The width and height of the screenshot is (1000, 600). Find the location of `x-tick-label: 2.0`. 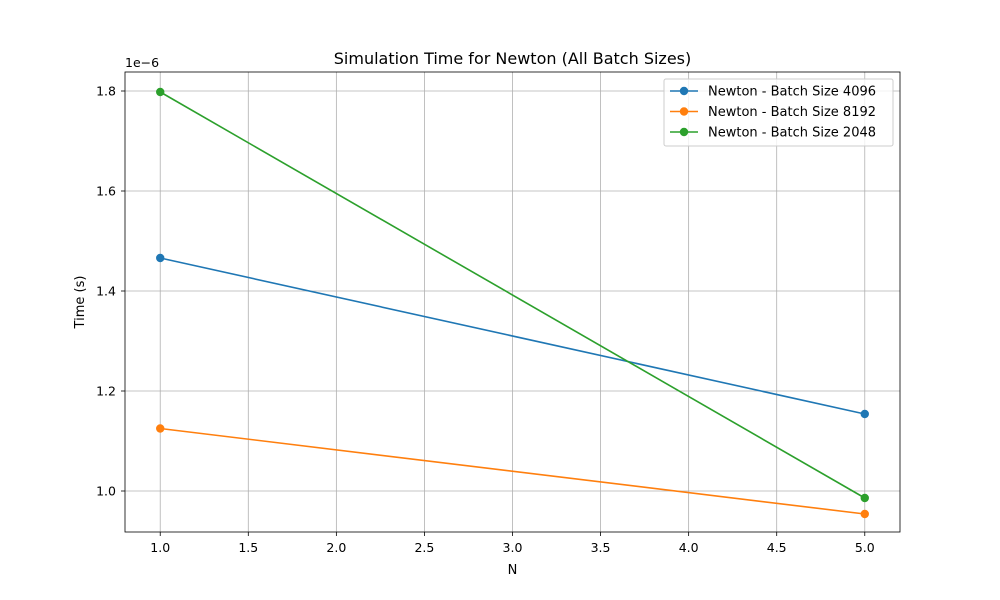

x-tick-label: 2.0 is located at coordinates (336, 547).